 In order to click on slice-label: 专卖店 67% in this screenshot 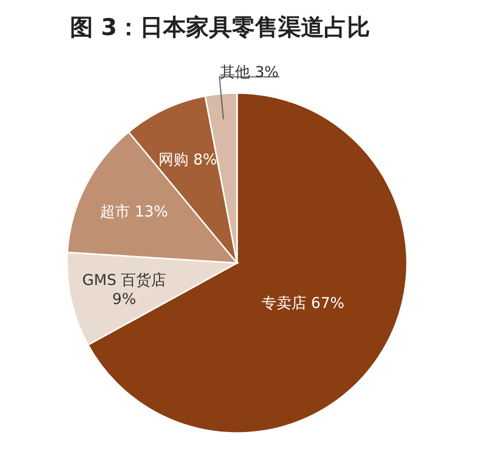, I will do `click(302, 303)`.